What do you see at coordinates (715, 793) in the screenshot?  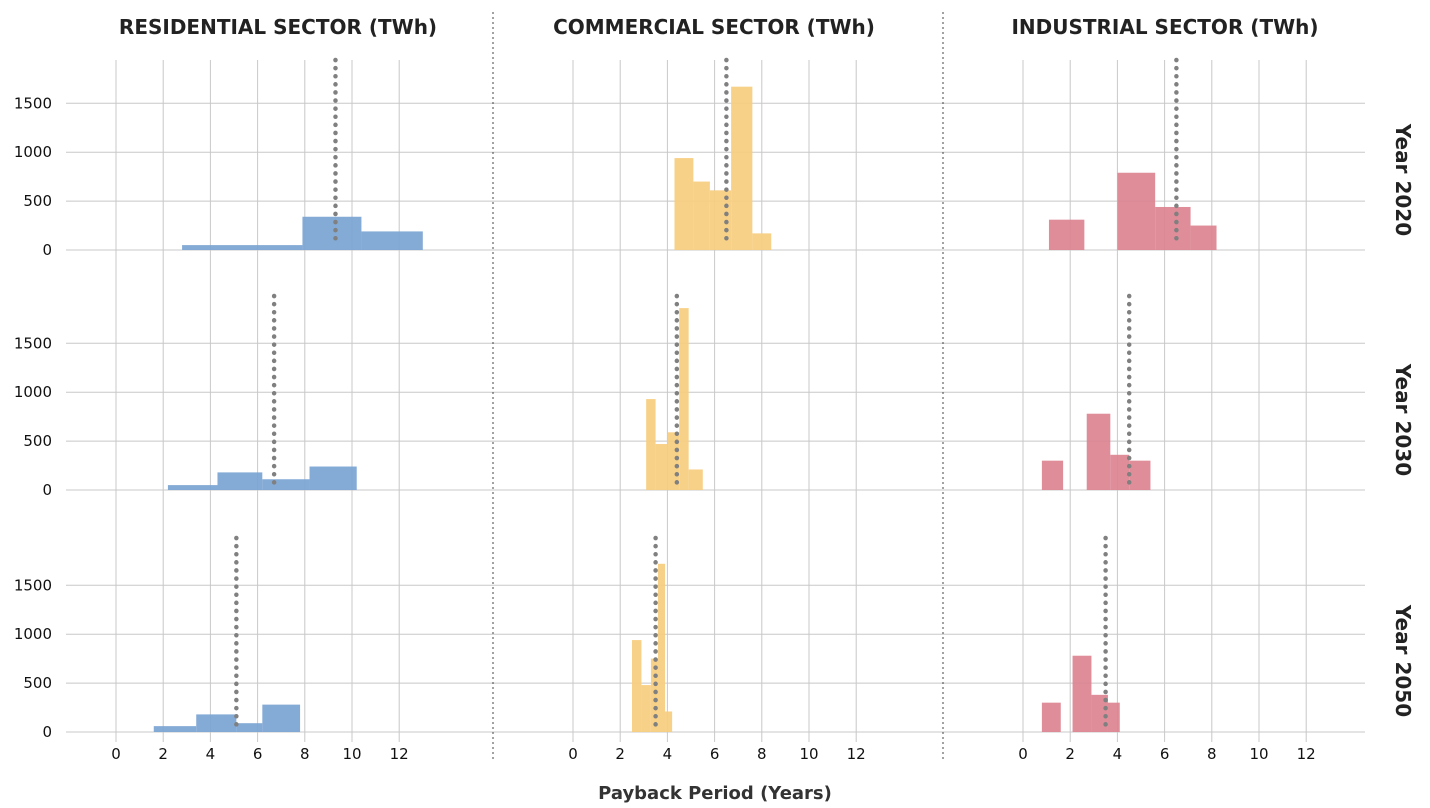 I see `x-axis-label: Payback Period (Years)` at bounding box center [715, 793].